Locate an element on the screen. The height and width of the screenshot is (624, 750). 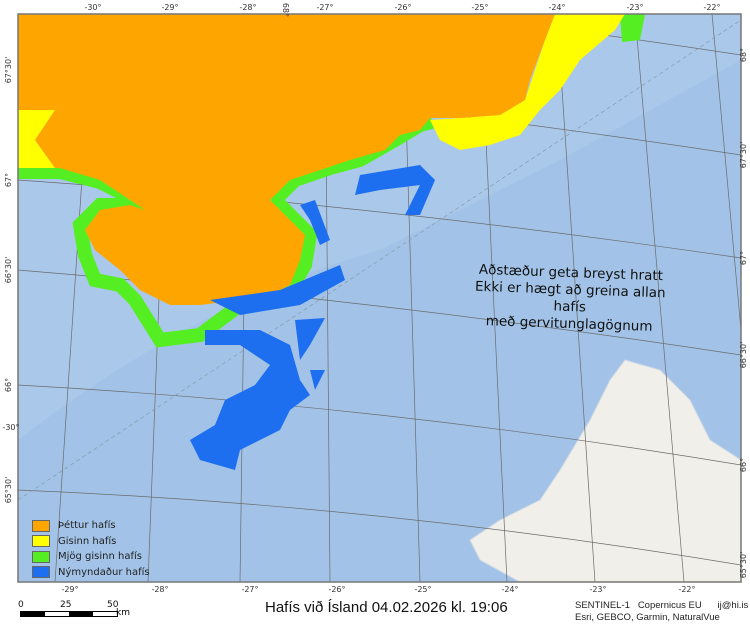
top-tick-label: -30° is located at coordinates (92, 7).